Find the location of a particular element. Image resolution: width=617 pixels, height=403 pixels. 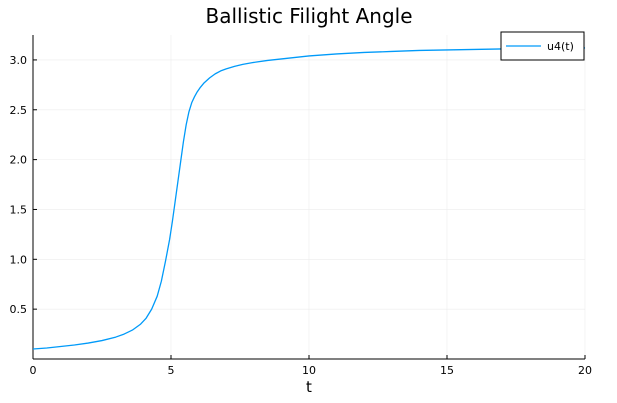

legend: u4(t) is located at coordinates (542, 46).